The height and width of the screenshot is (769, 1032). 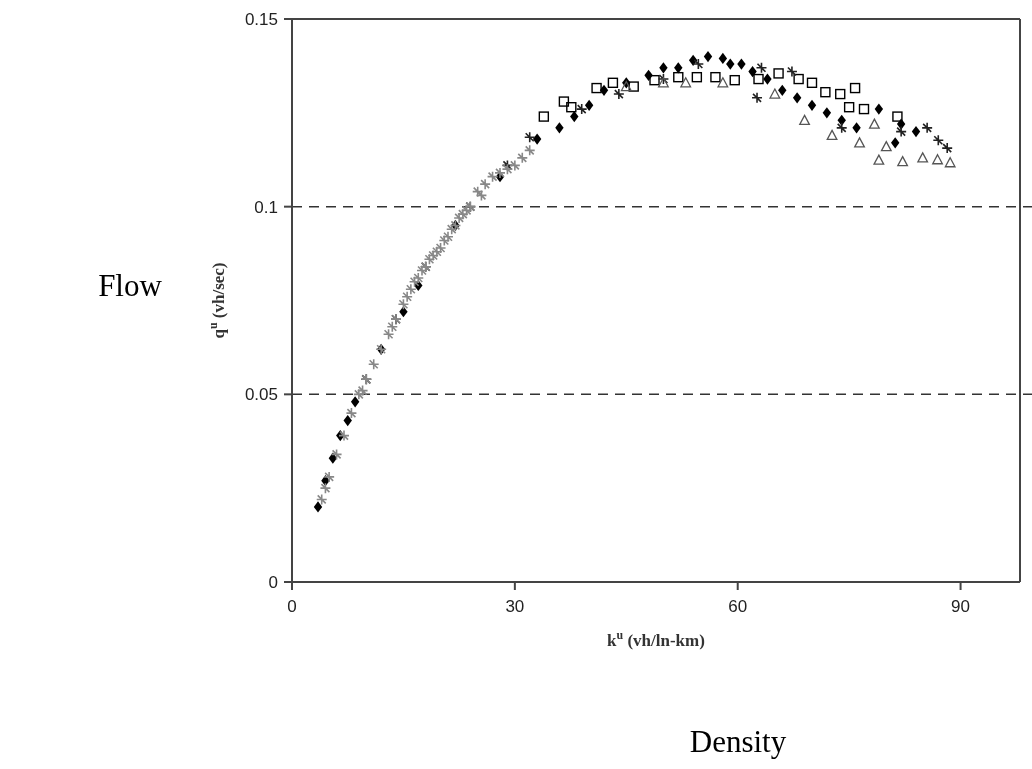 I want to click on y-tick-label: 0, so click(x=273, y=582).